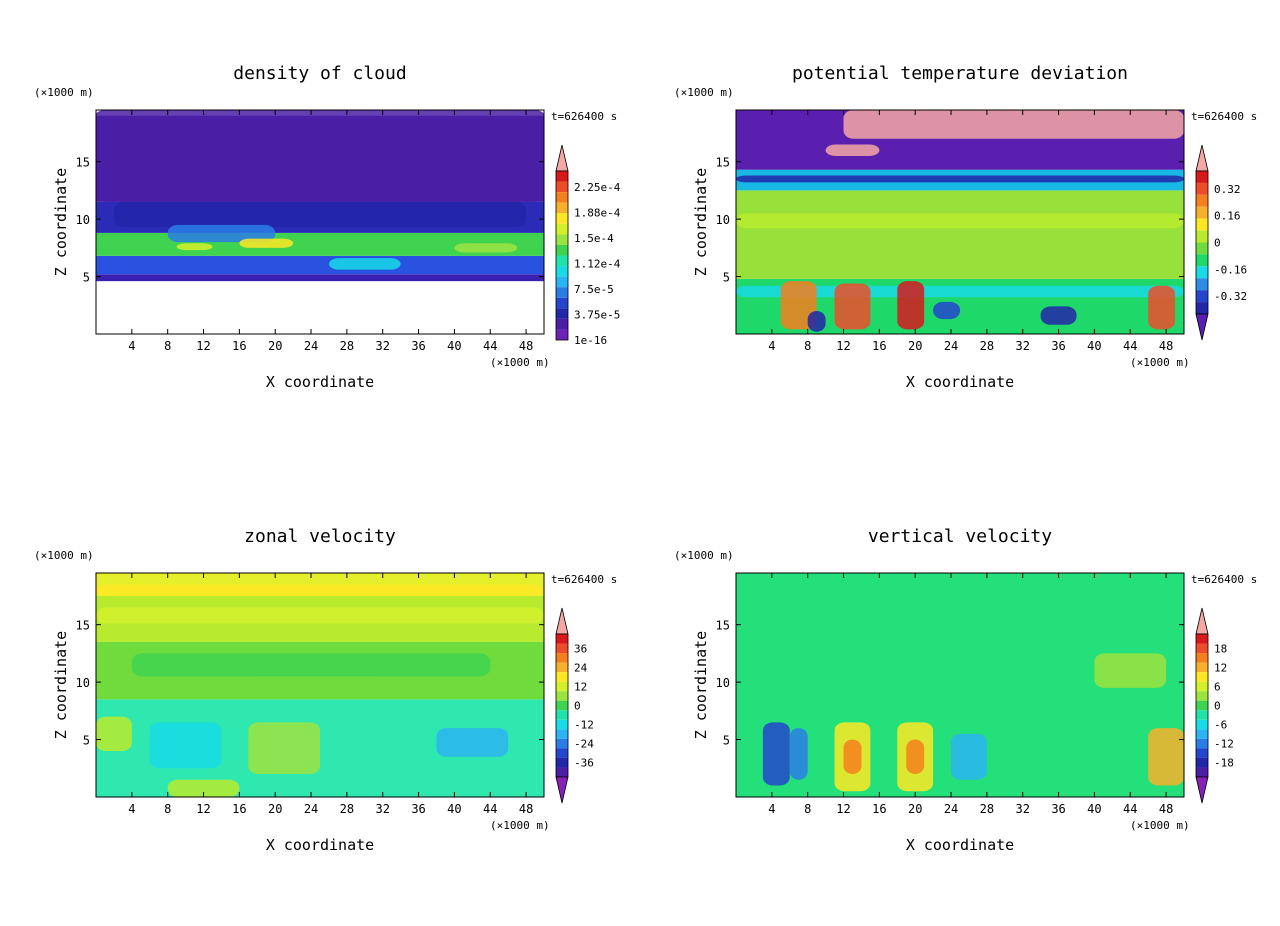 This screenshot has width=1280, height=926. I want to click on y-axis-label: Z coordinate, so click(61, 685).